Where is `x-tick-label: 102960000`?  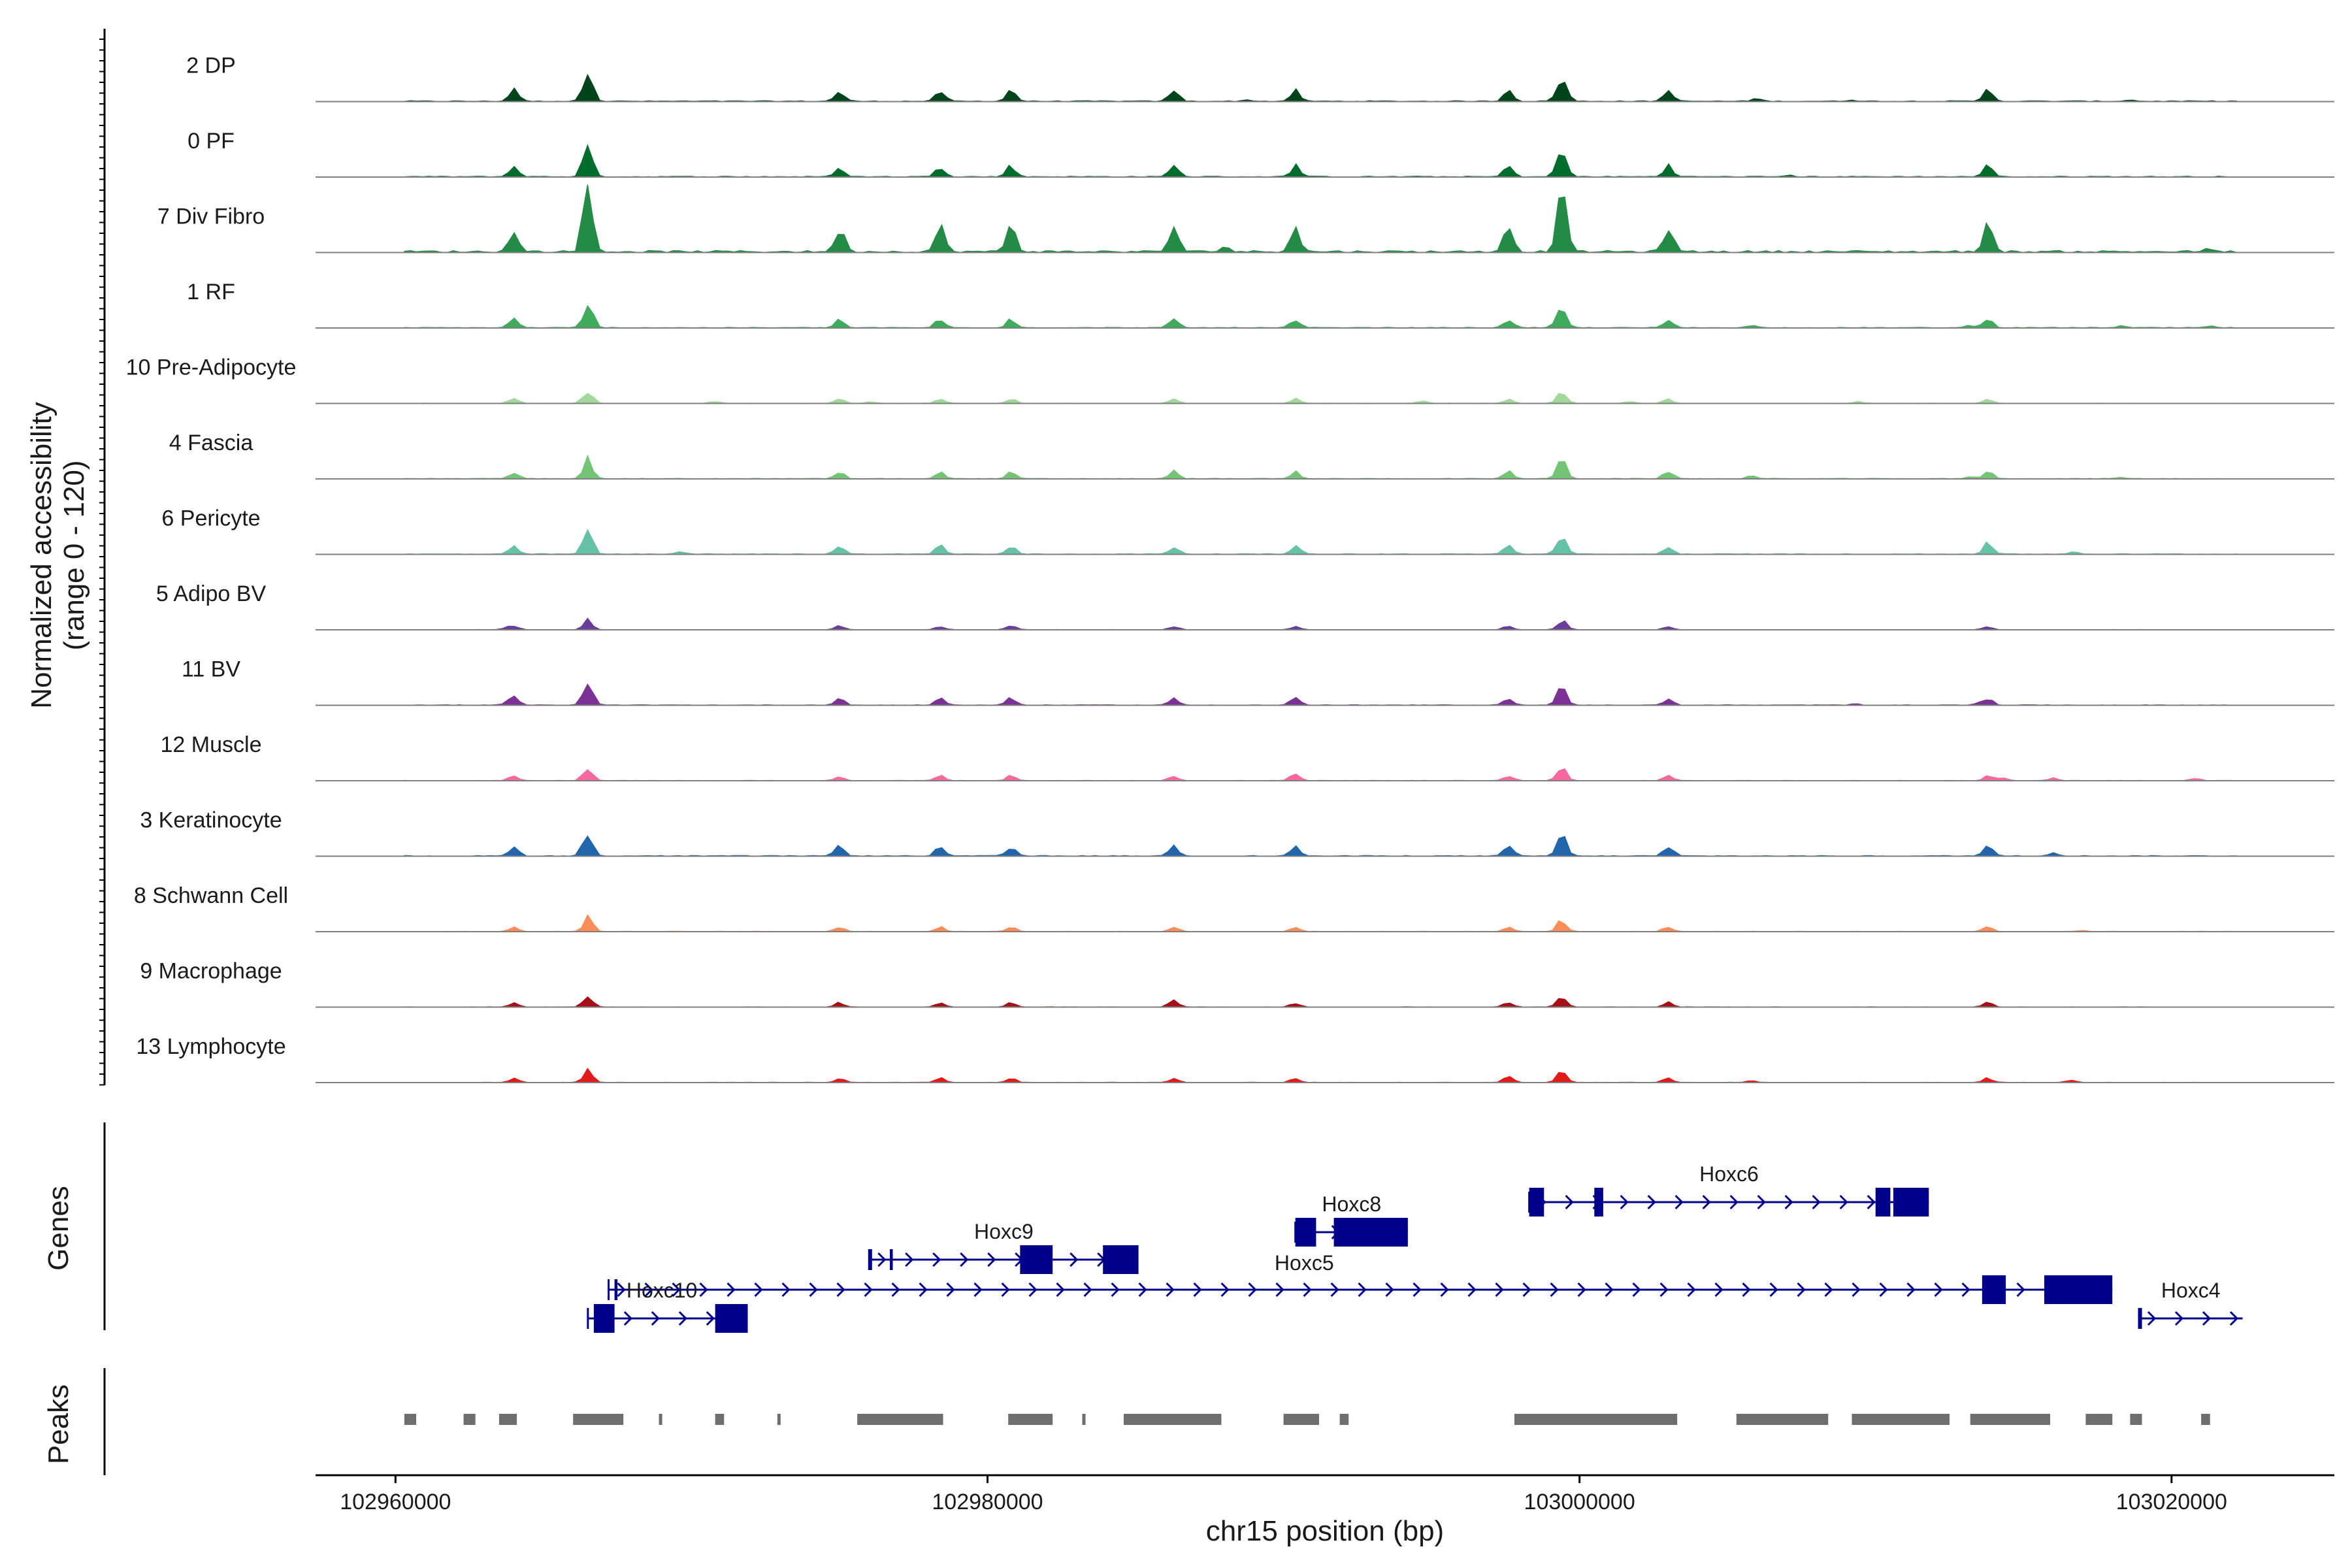
x-tick-label: 102960000 is located at coordinates (395, 1502).